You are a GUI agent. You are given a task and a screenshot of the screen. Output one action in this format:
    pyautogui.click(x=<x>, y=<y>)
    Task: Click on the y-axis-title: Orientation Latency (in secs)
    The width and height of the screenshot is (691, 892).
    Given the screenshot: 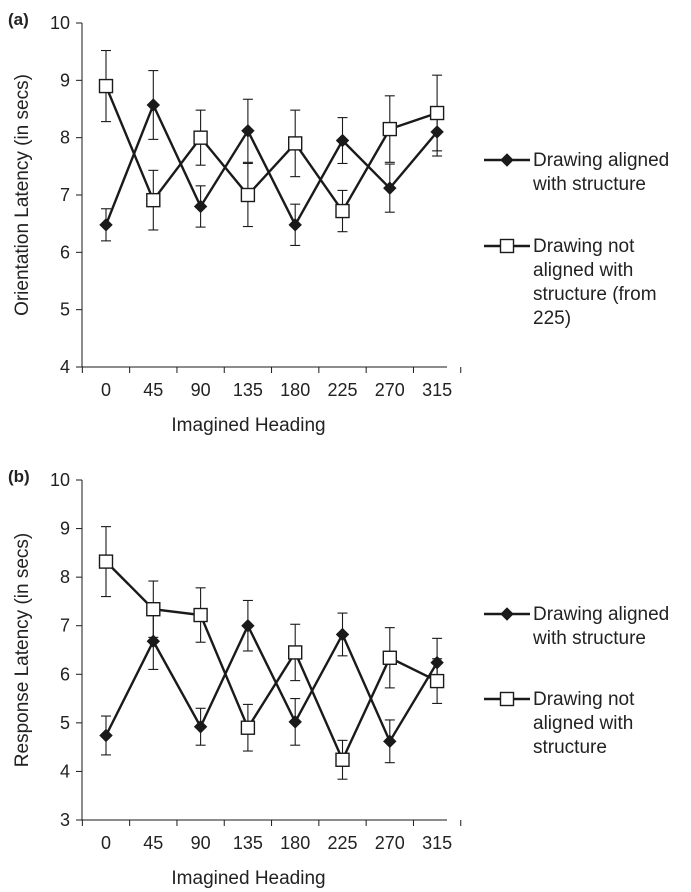 What is the action you would take?
    pyautogui.click(x=22, y=195)
    